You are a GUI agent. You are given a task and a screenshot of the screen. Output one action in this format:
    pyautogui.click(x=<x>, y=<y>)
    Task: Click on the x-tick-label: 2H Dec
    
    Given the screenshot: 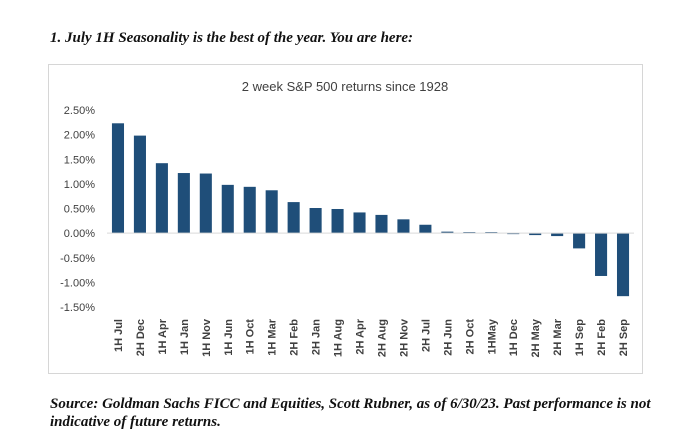 What is the action you would take?
    pyautogui.click(x=141, y=337)
    